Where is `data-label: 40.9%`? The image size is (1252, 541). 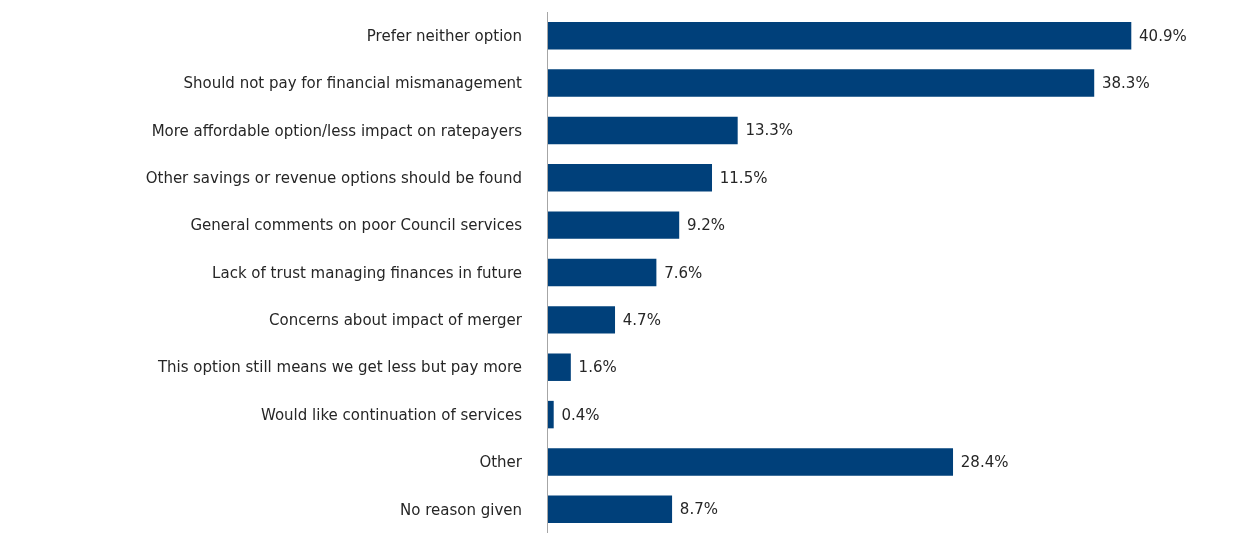 data-label: 40.9% is located at coordinates (1160, 35).